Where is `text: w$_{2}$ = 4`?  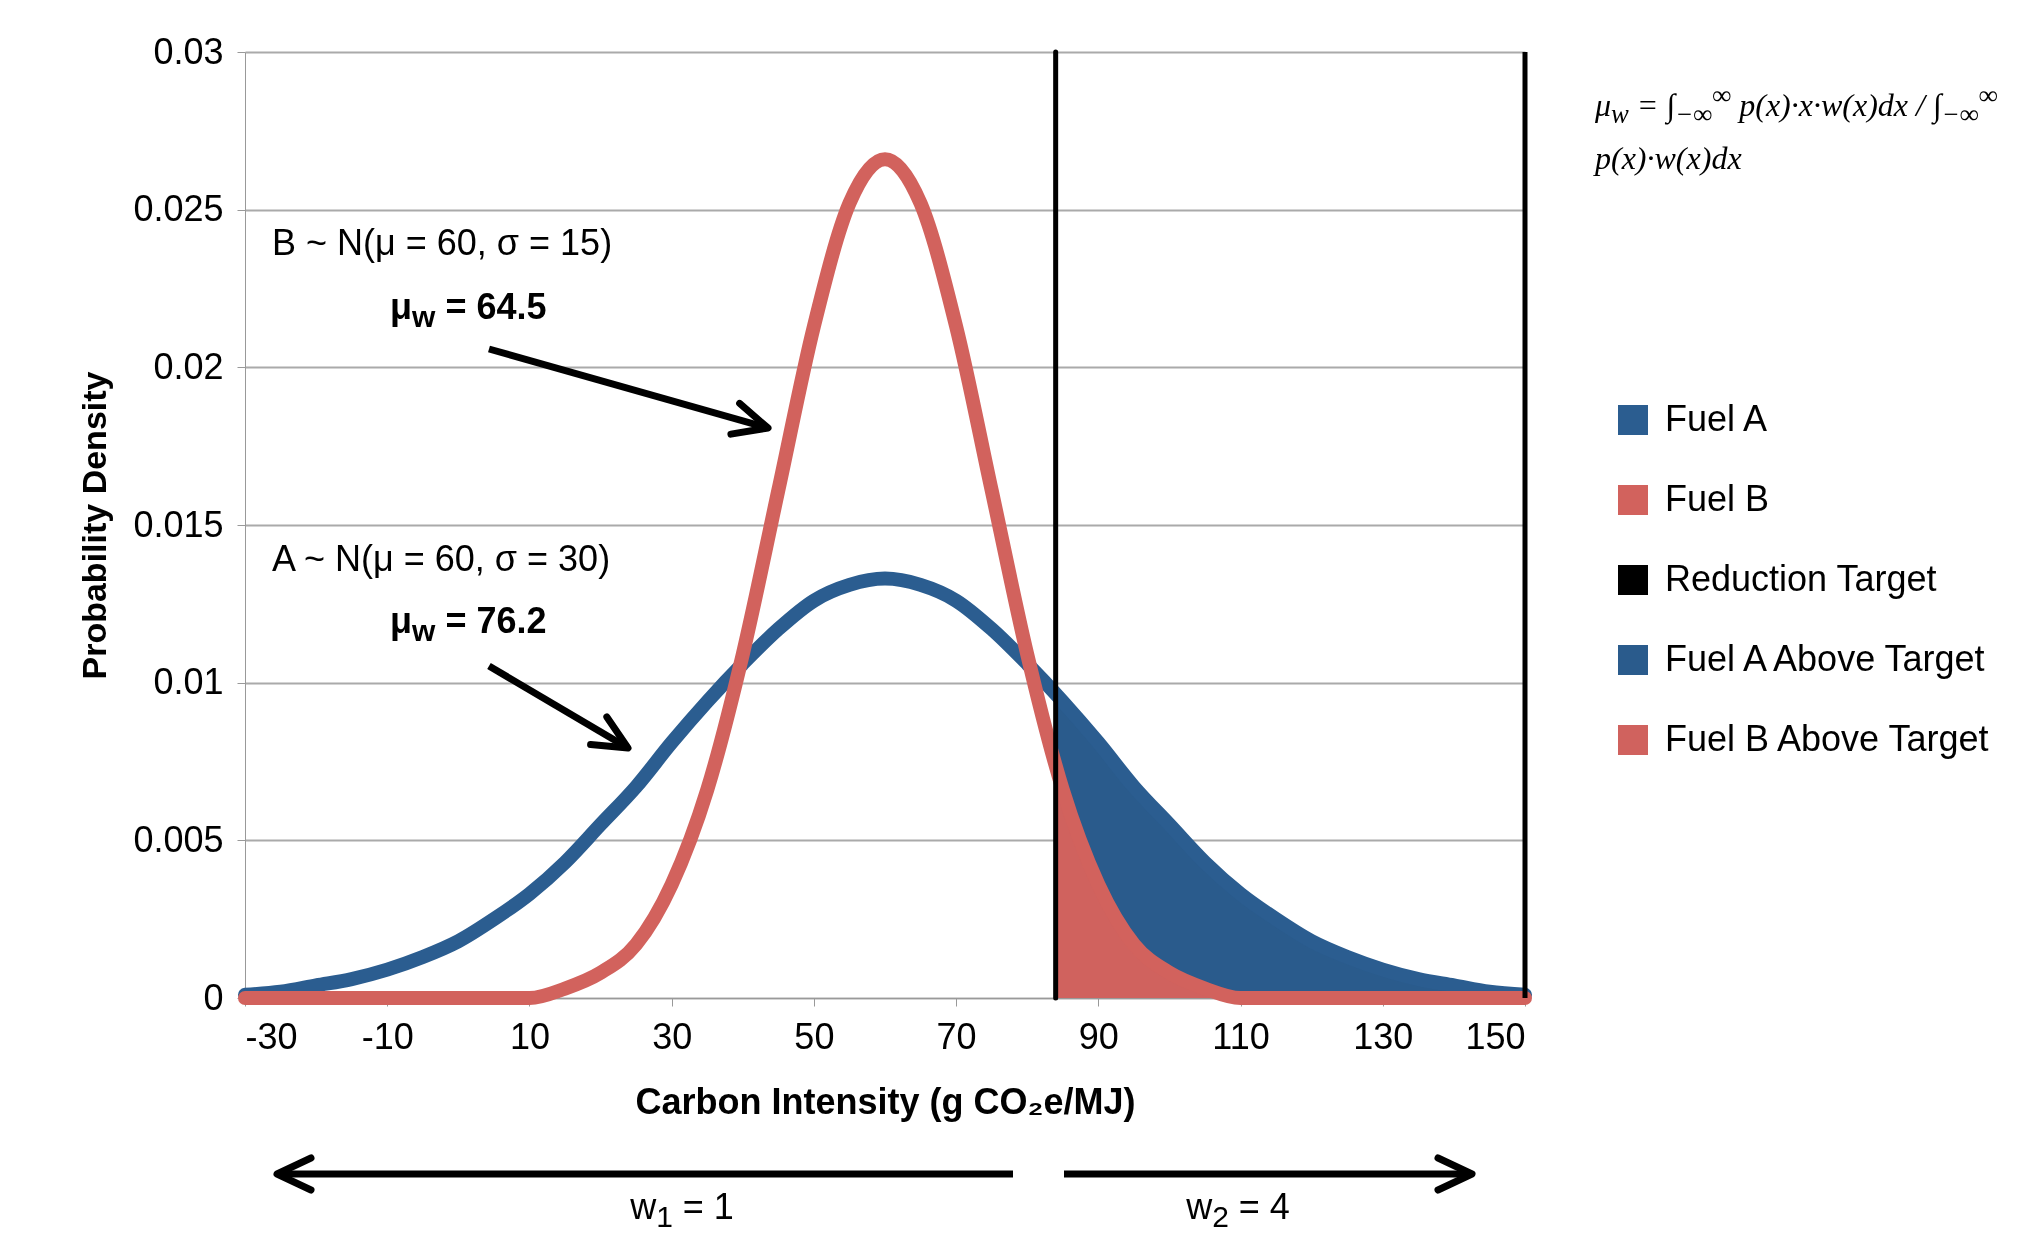
text: w$_{2}$ = 4 is located at coordinates (1238, 1210).